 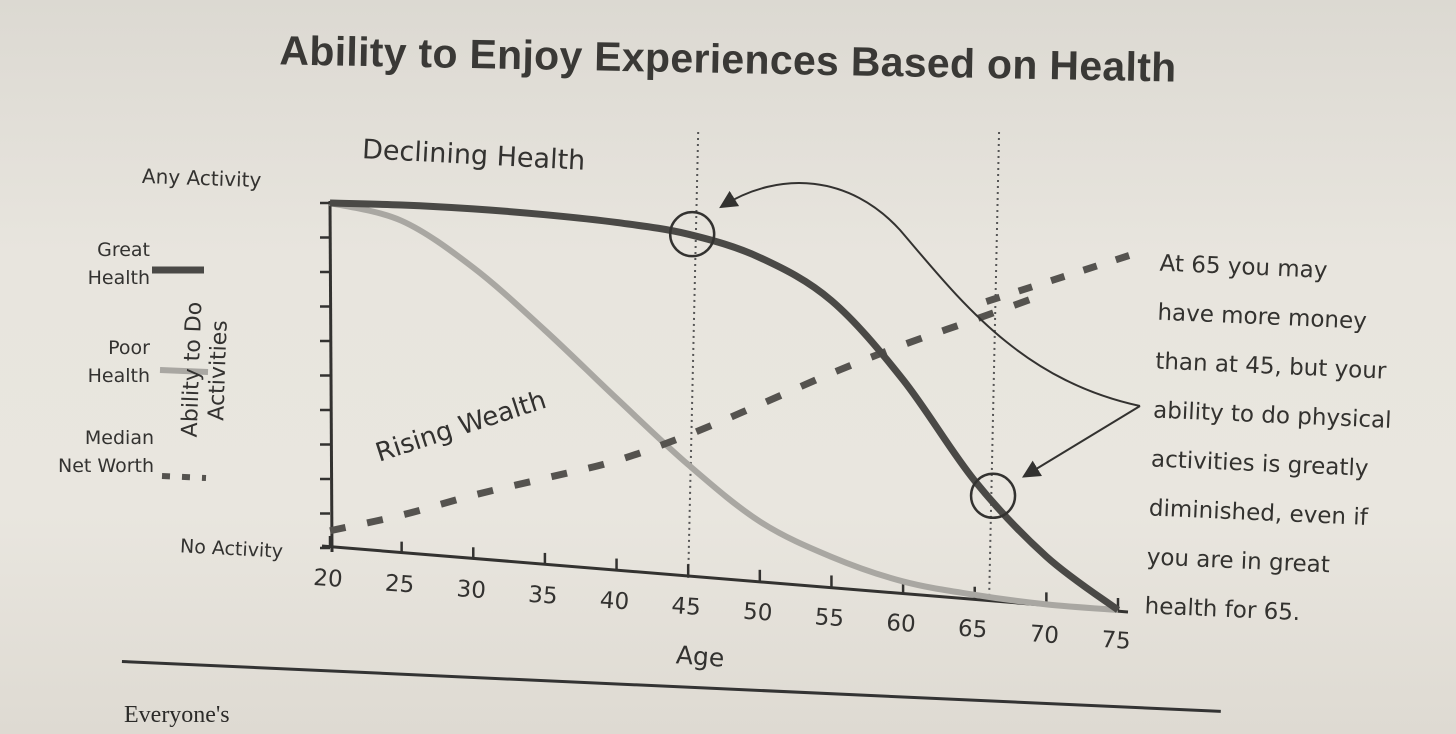 What do you see at coordinates (399, 585) in the screenshot?
I see `x-tick-label: 25` at bounding box center [399, 585].